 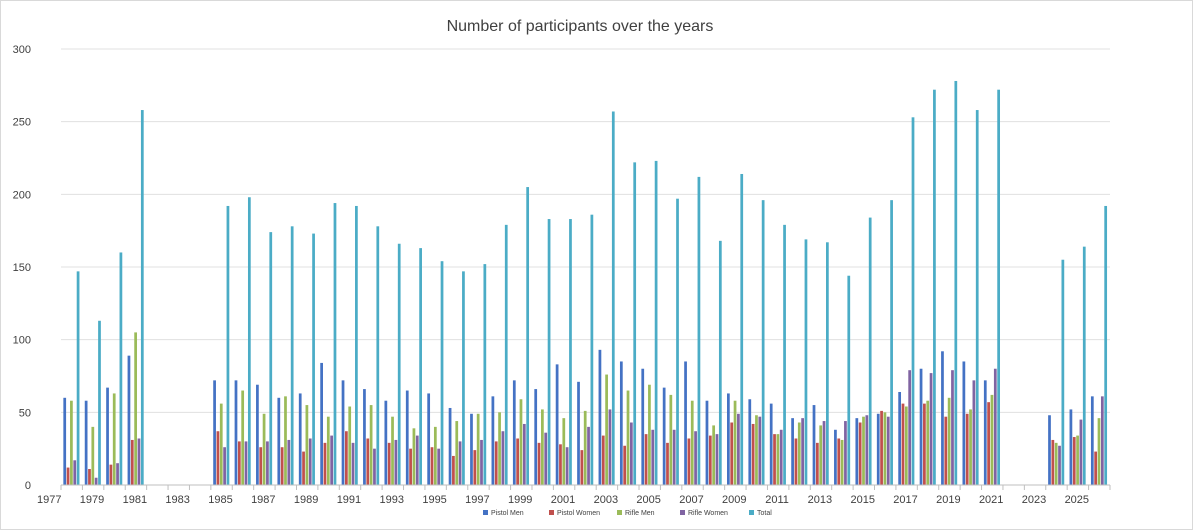 What do you see at coordinates (28, 486) in the screenshot?
I see `y-tick-label: 0` at bounding box center [28, 486].